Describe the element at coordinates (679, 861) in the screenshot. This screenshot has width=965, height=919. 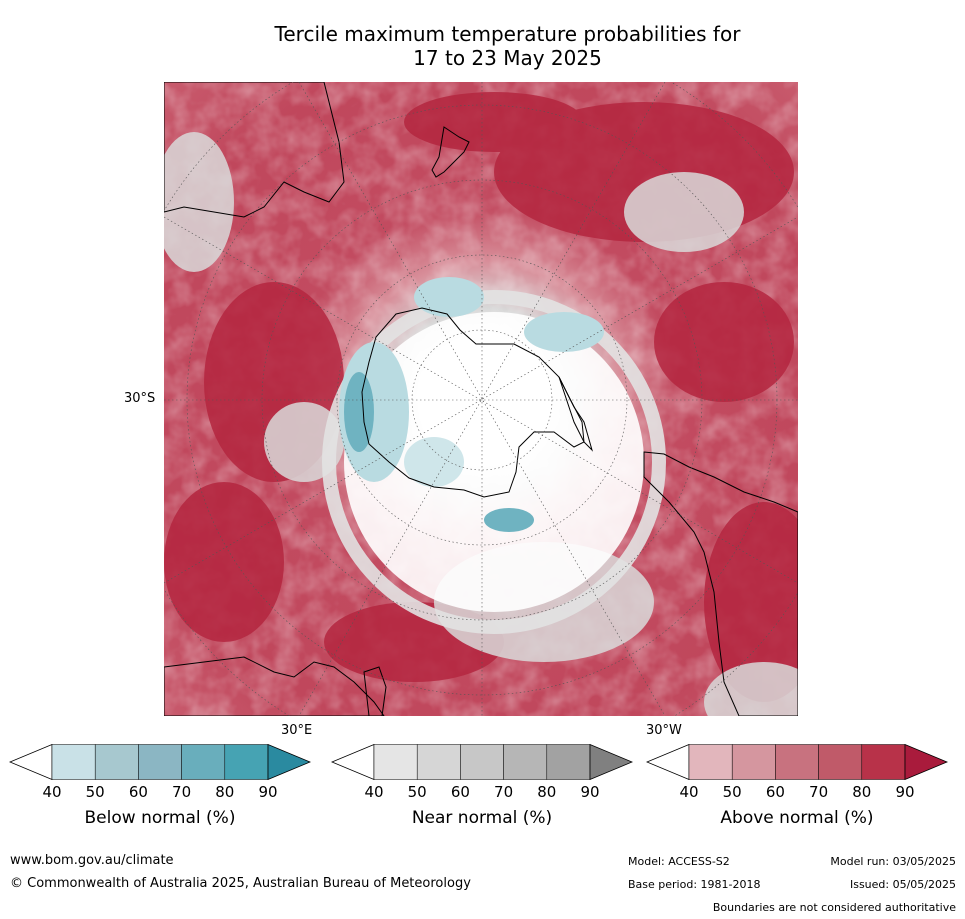
I see `model-name: Model: ACCESS-S2` at that location.